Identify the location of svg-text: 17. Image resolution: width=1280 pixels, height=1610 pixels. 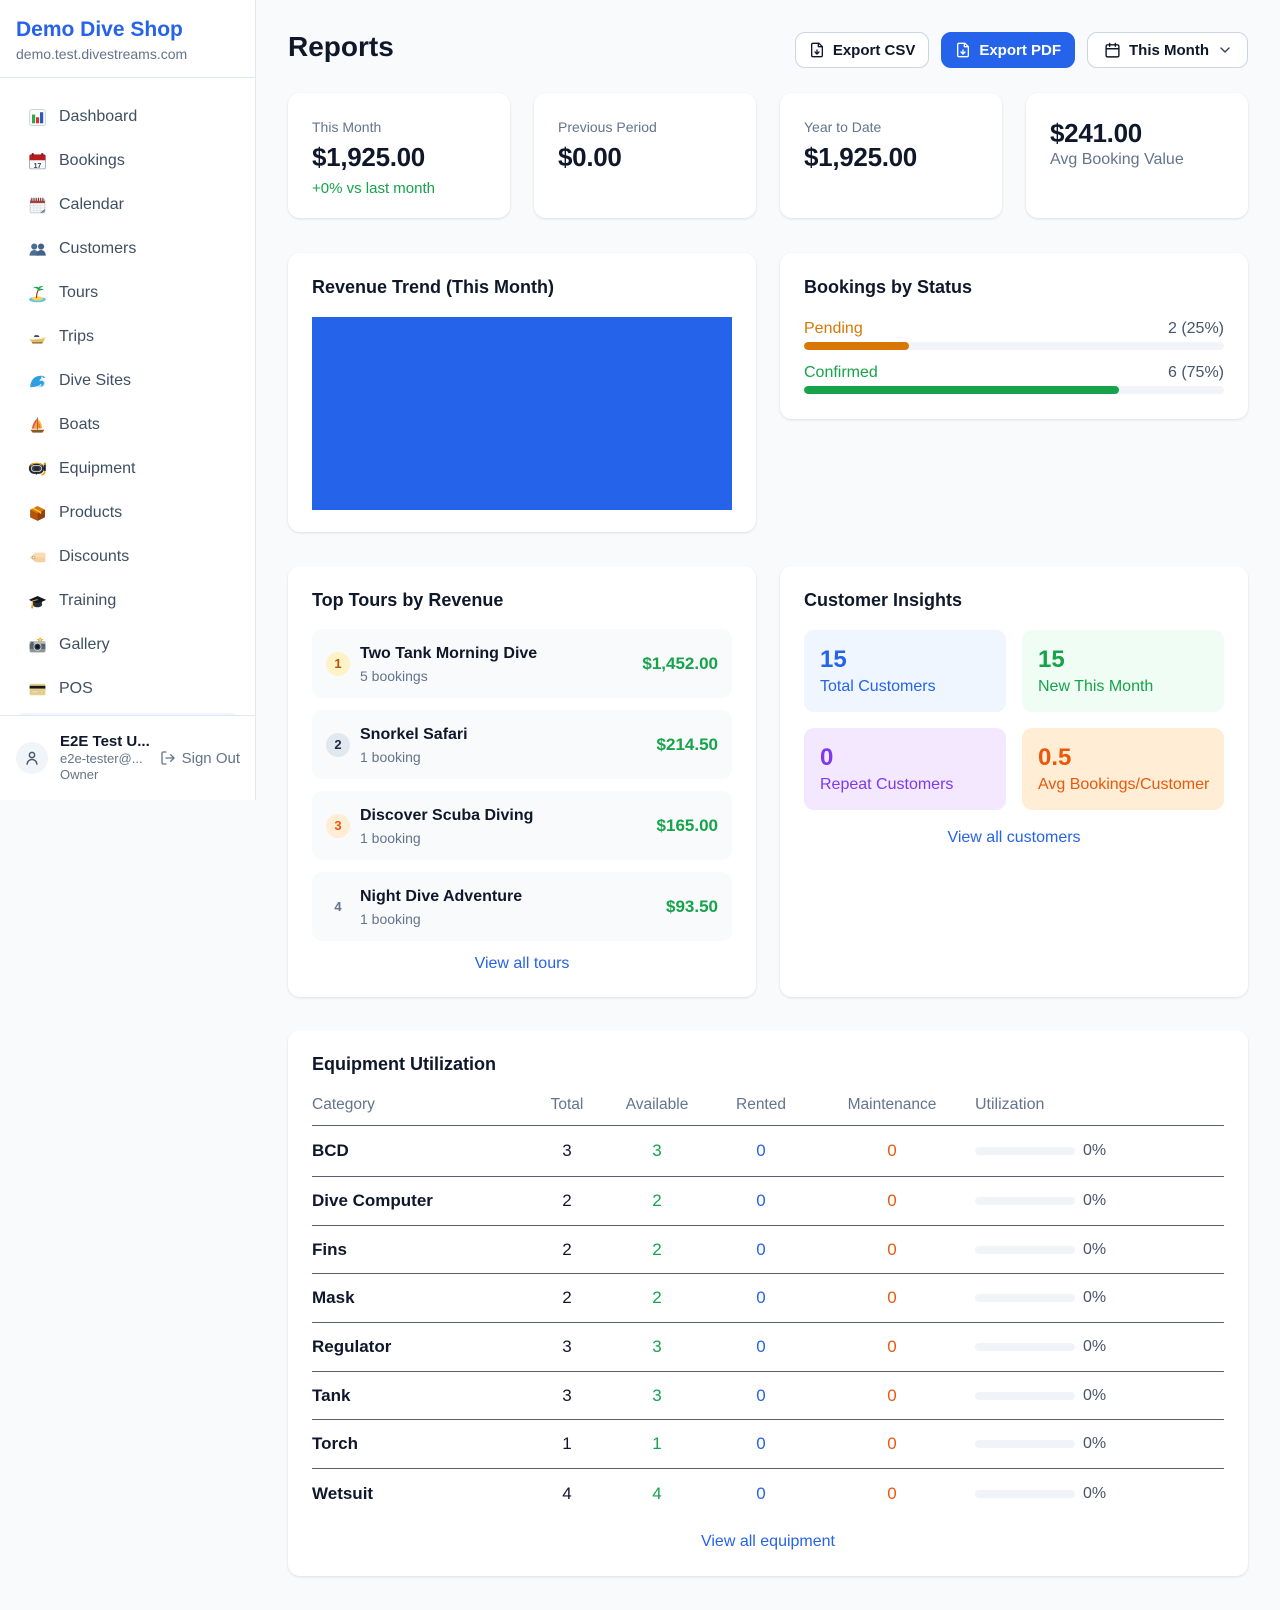
(38, 165).